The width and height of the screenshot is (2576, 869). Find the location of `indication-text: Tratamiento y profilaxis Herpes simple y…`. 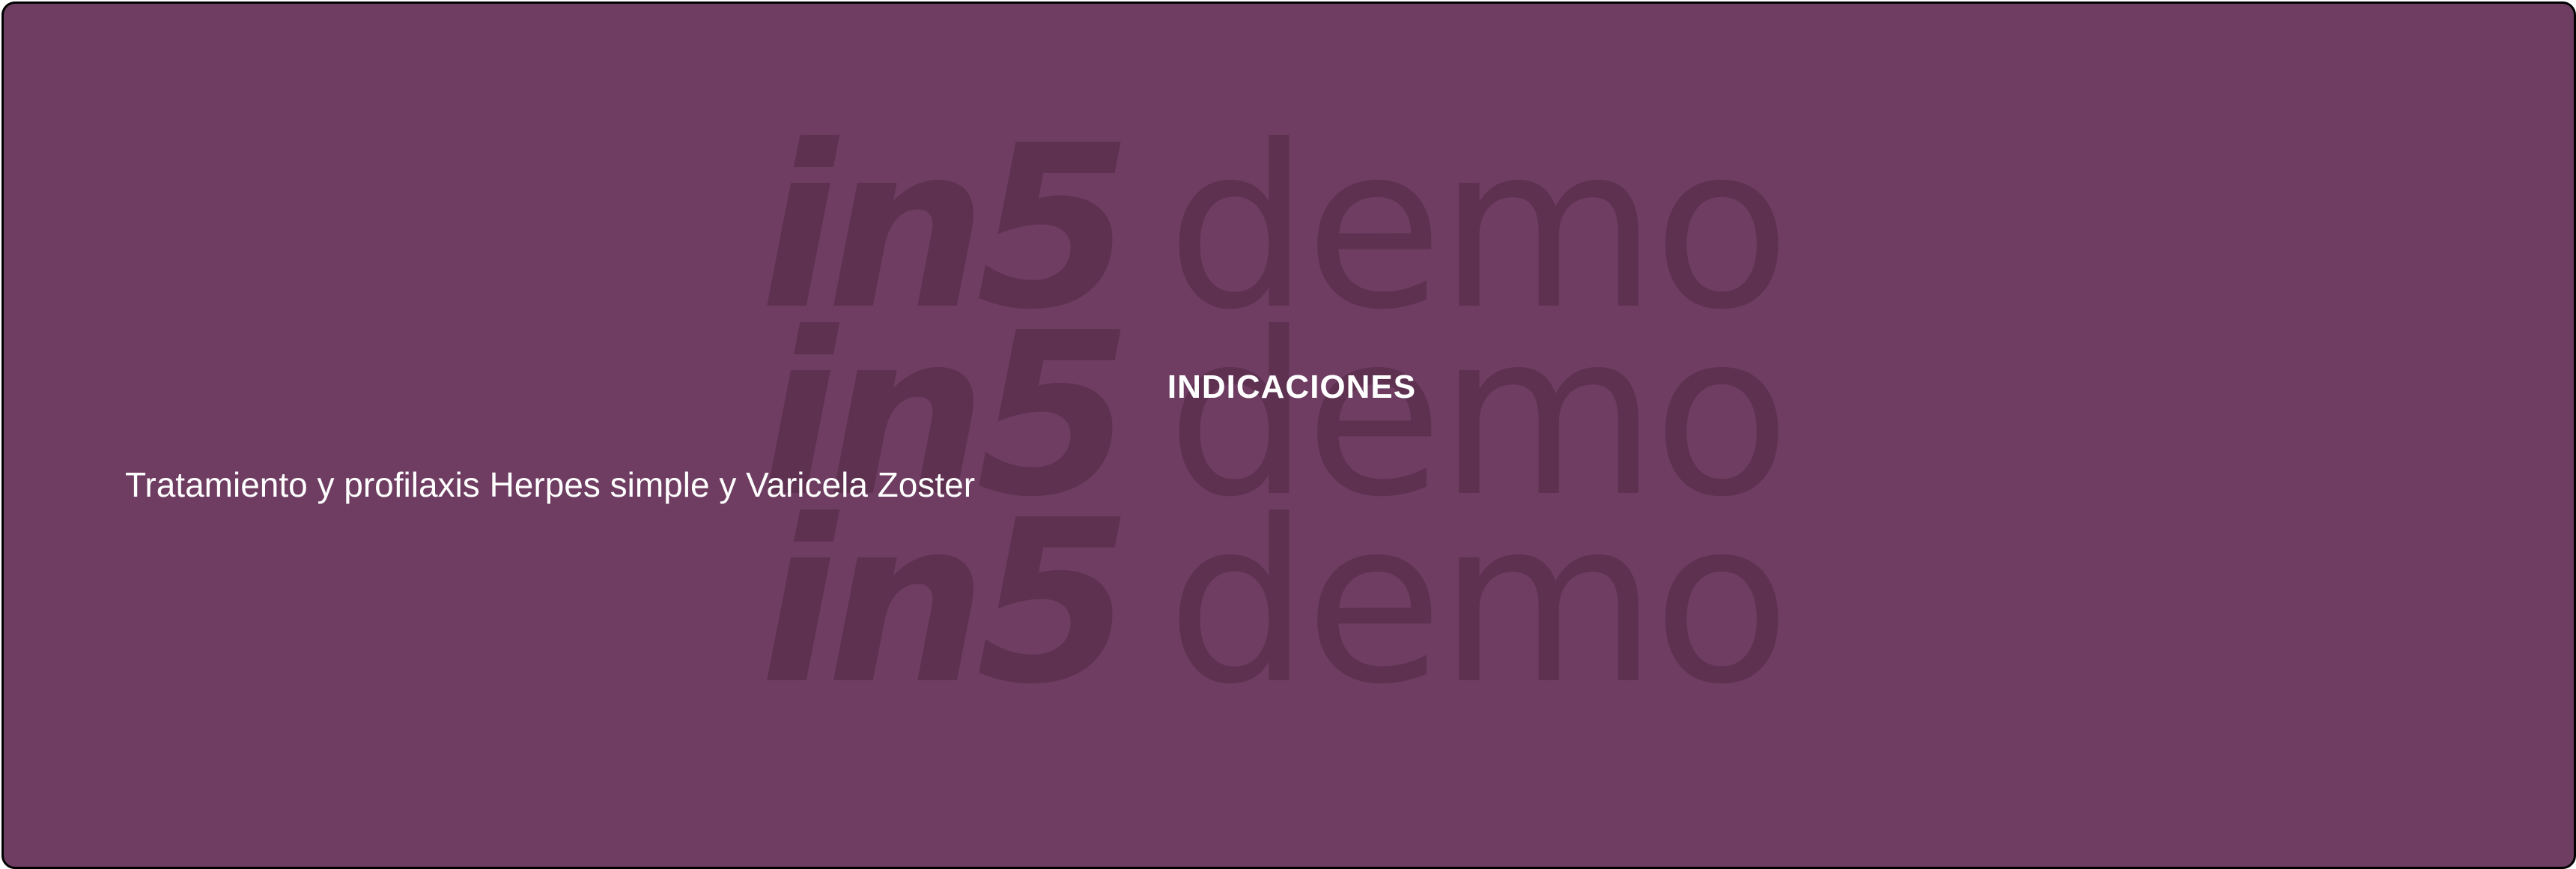

indication-text: Tratamiento y profilaxis Herpes simple y… is located at coordinates (550, 484).